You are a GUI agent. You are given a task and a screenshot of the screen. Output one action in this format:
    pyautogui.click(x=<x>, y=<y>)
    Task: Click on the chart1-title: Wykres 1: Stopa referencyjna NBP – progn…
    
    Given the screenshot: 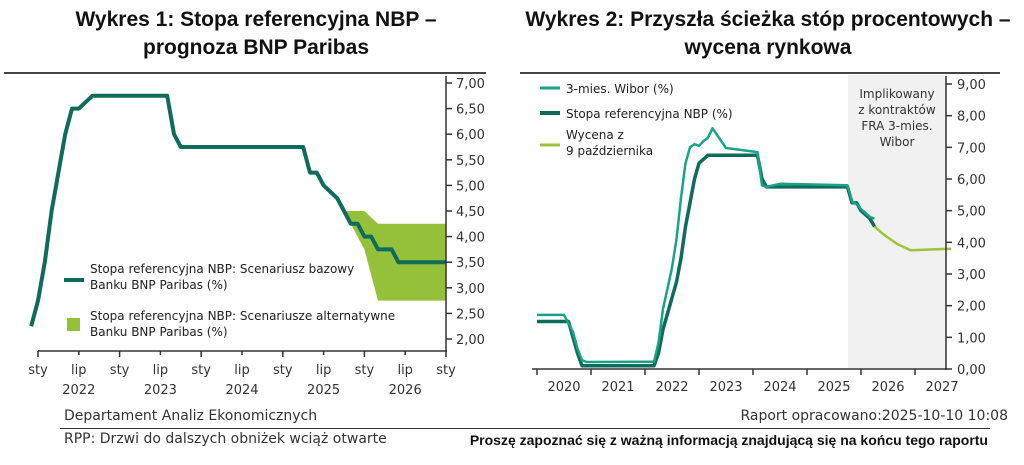 What is the action you would take?
    pyautogui.click(x=256, y=34)
    